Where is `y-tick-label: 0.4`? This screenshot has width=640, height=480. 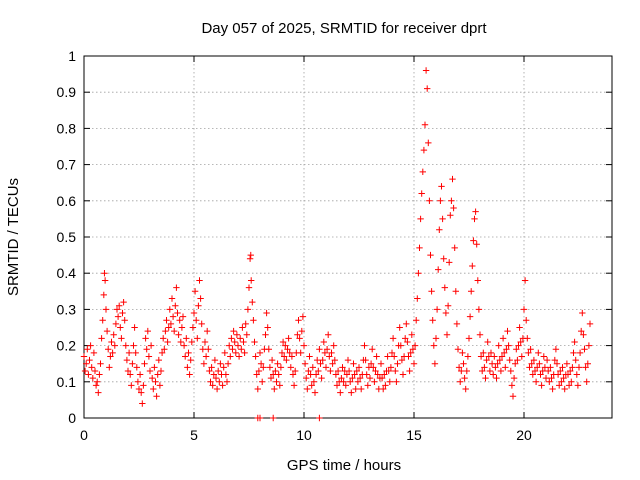 y-tick-label: 0.4 is located at coordinates (67, 273).